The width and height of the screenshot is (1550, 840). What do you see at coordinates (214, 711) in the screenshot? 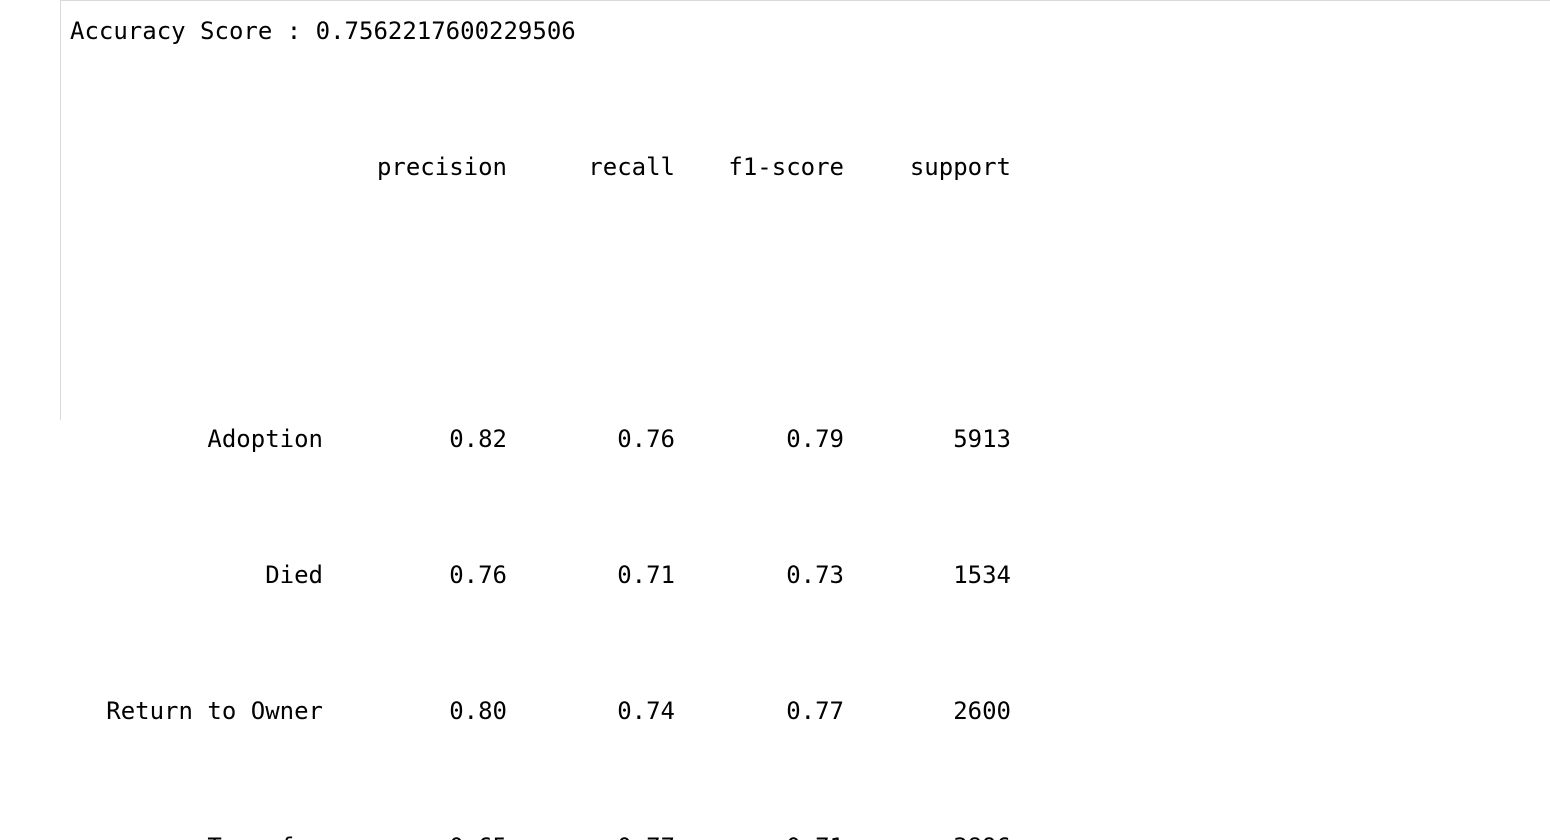
I see `row-label: Return to Owner` at bounding box center [214, 711].